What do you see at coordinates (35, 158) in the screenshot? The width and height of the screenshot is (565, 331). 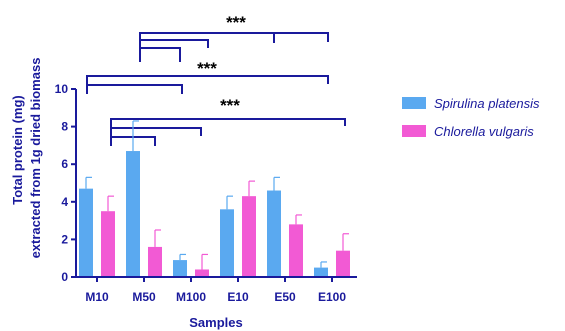 I see `y-axis-title-line2: extracted from 1g dried biomass` at bounding box center [35, 158].